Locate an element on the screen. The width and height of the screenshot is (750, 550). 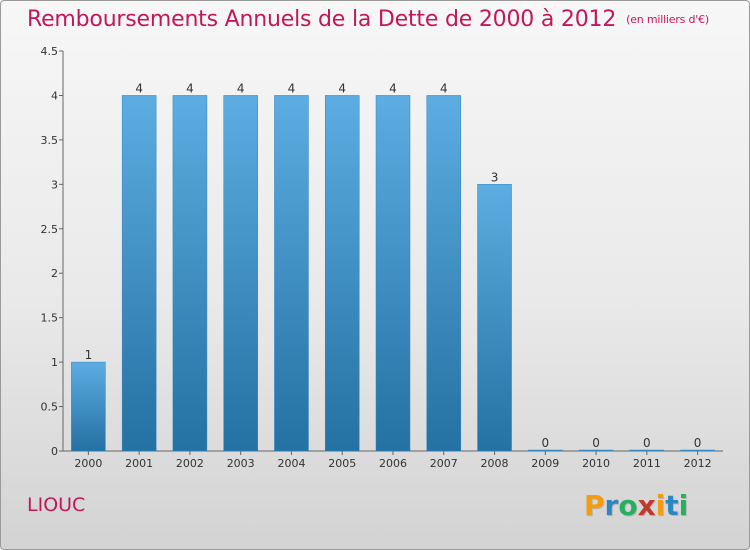
y-tick-label: 3.5 is located at coordinates (50, 140).